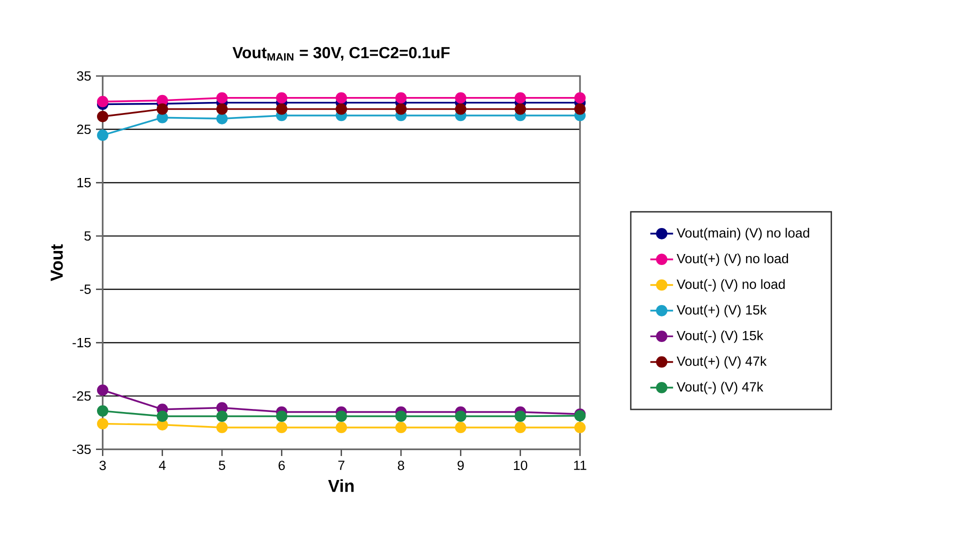 The image size is (975, 544). I want to click on x-tick-label: 10, so click(521, 465).